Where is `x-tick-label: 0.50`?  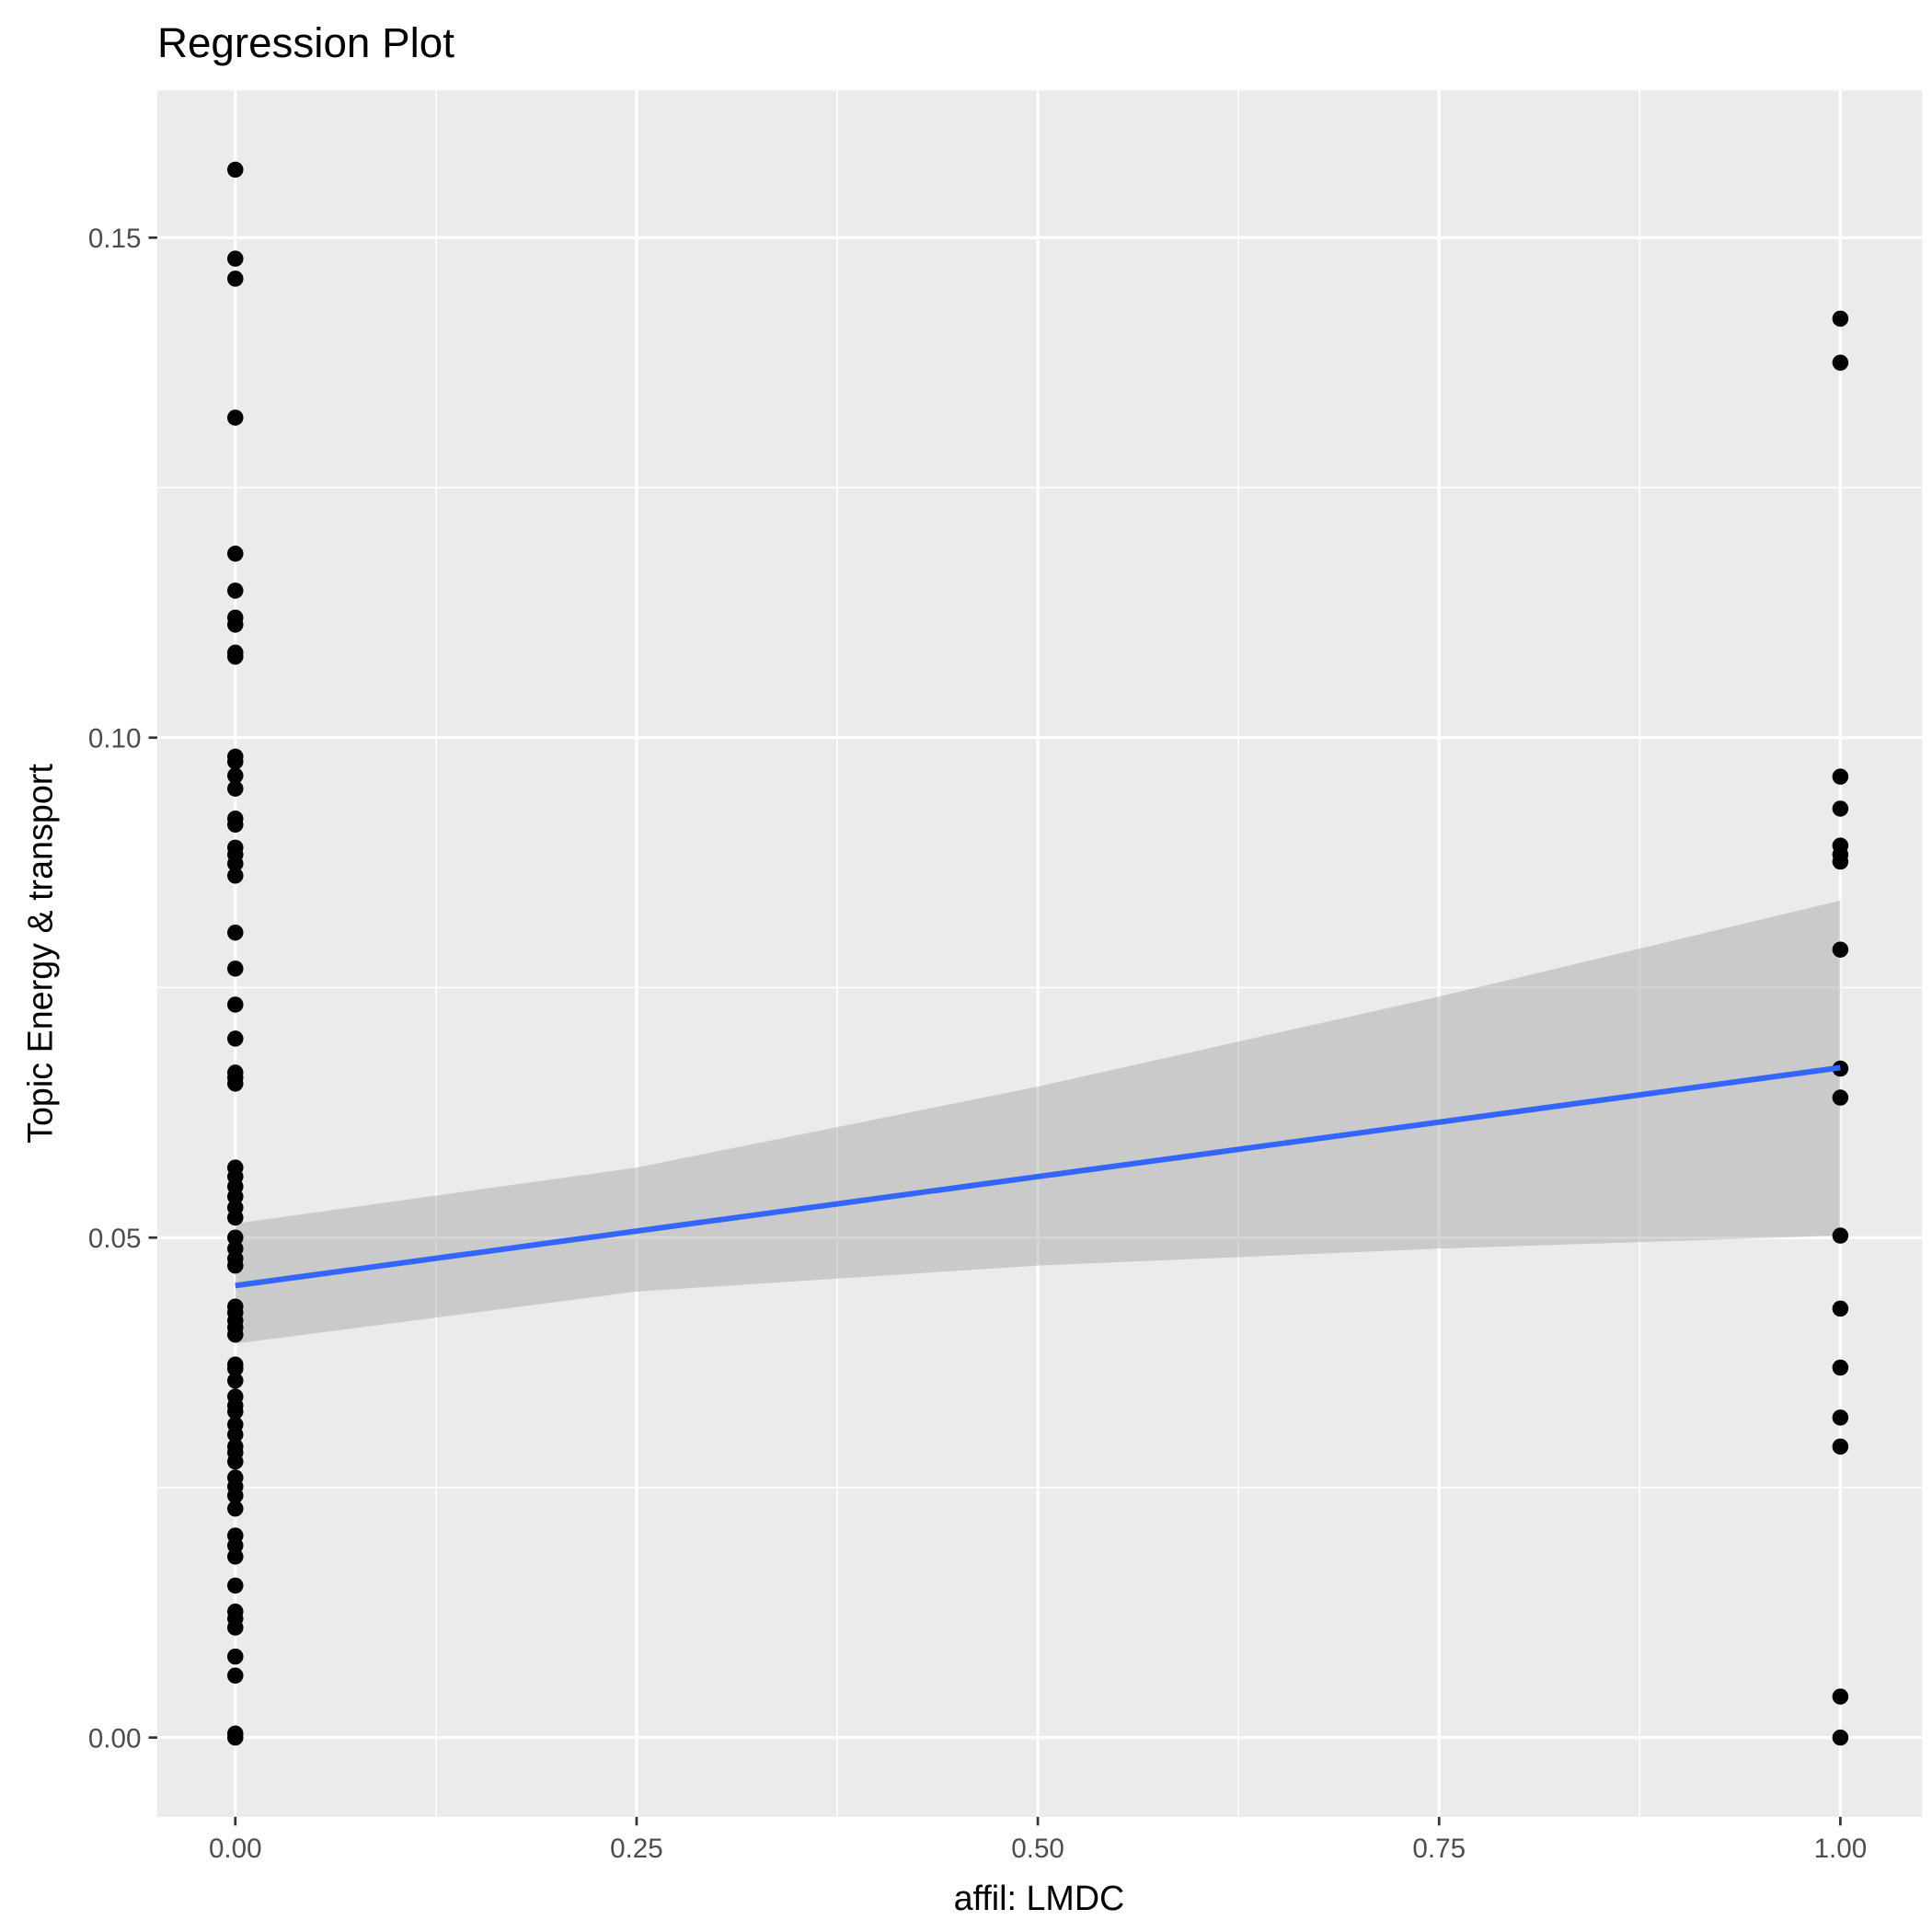
x-tick-label: 0.50 is located at coordinates (1037, 1849).